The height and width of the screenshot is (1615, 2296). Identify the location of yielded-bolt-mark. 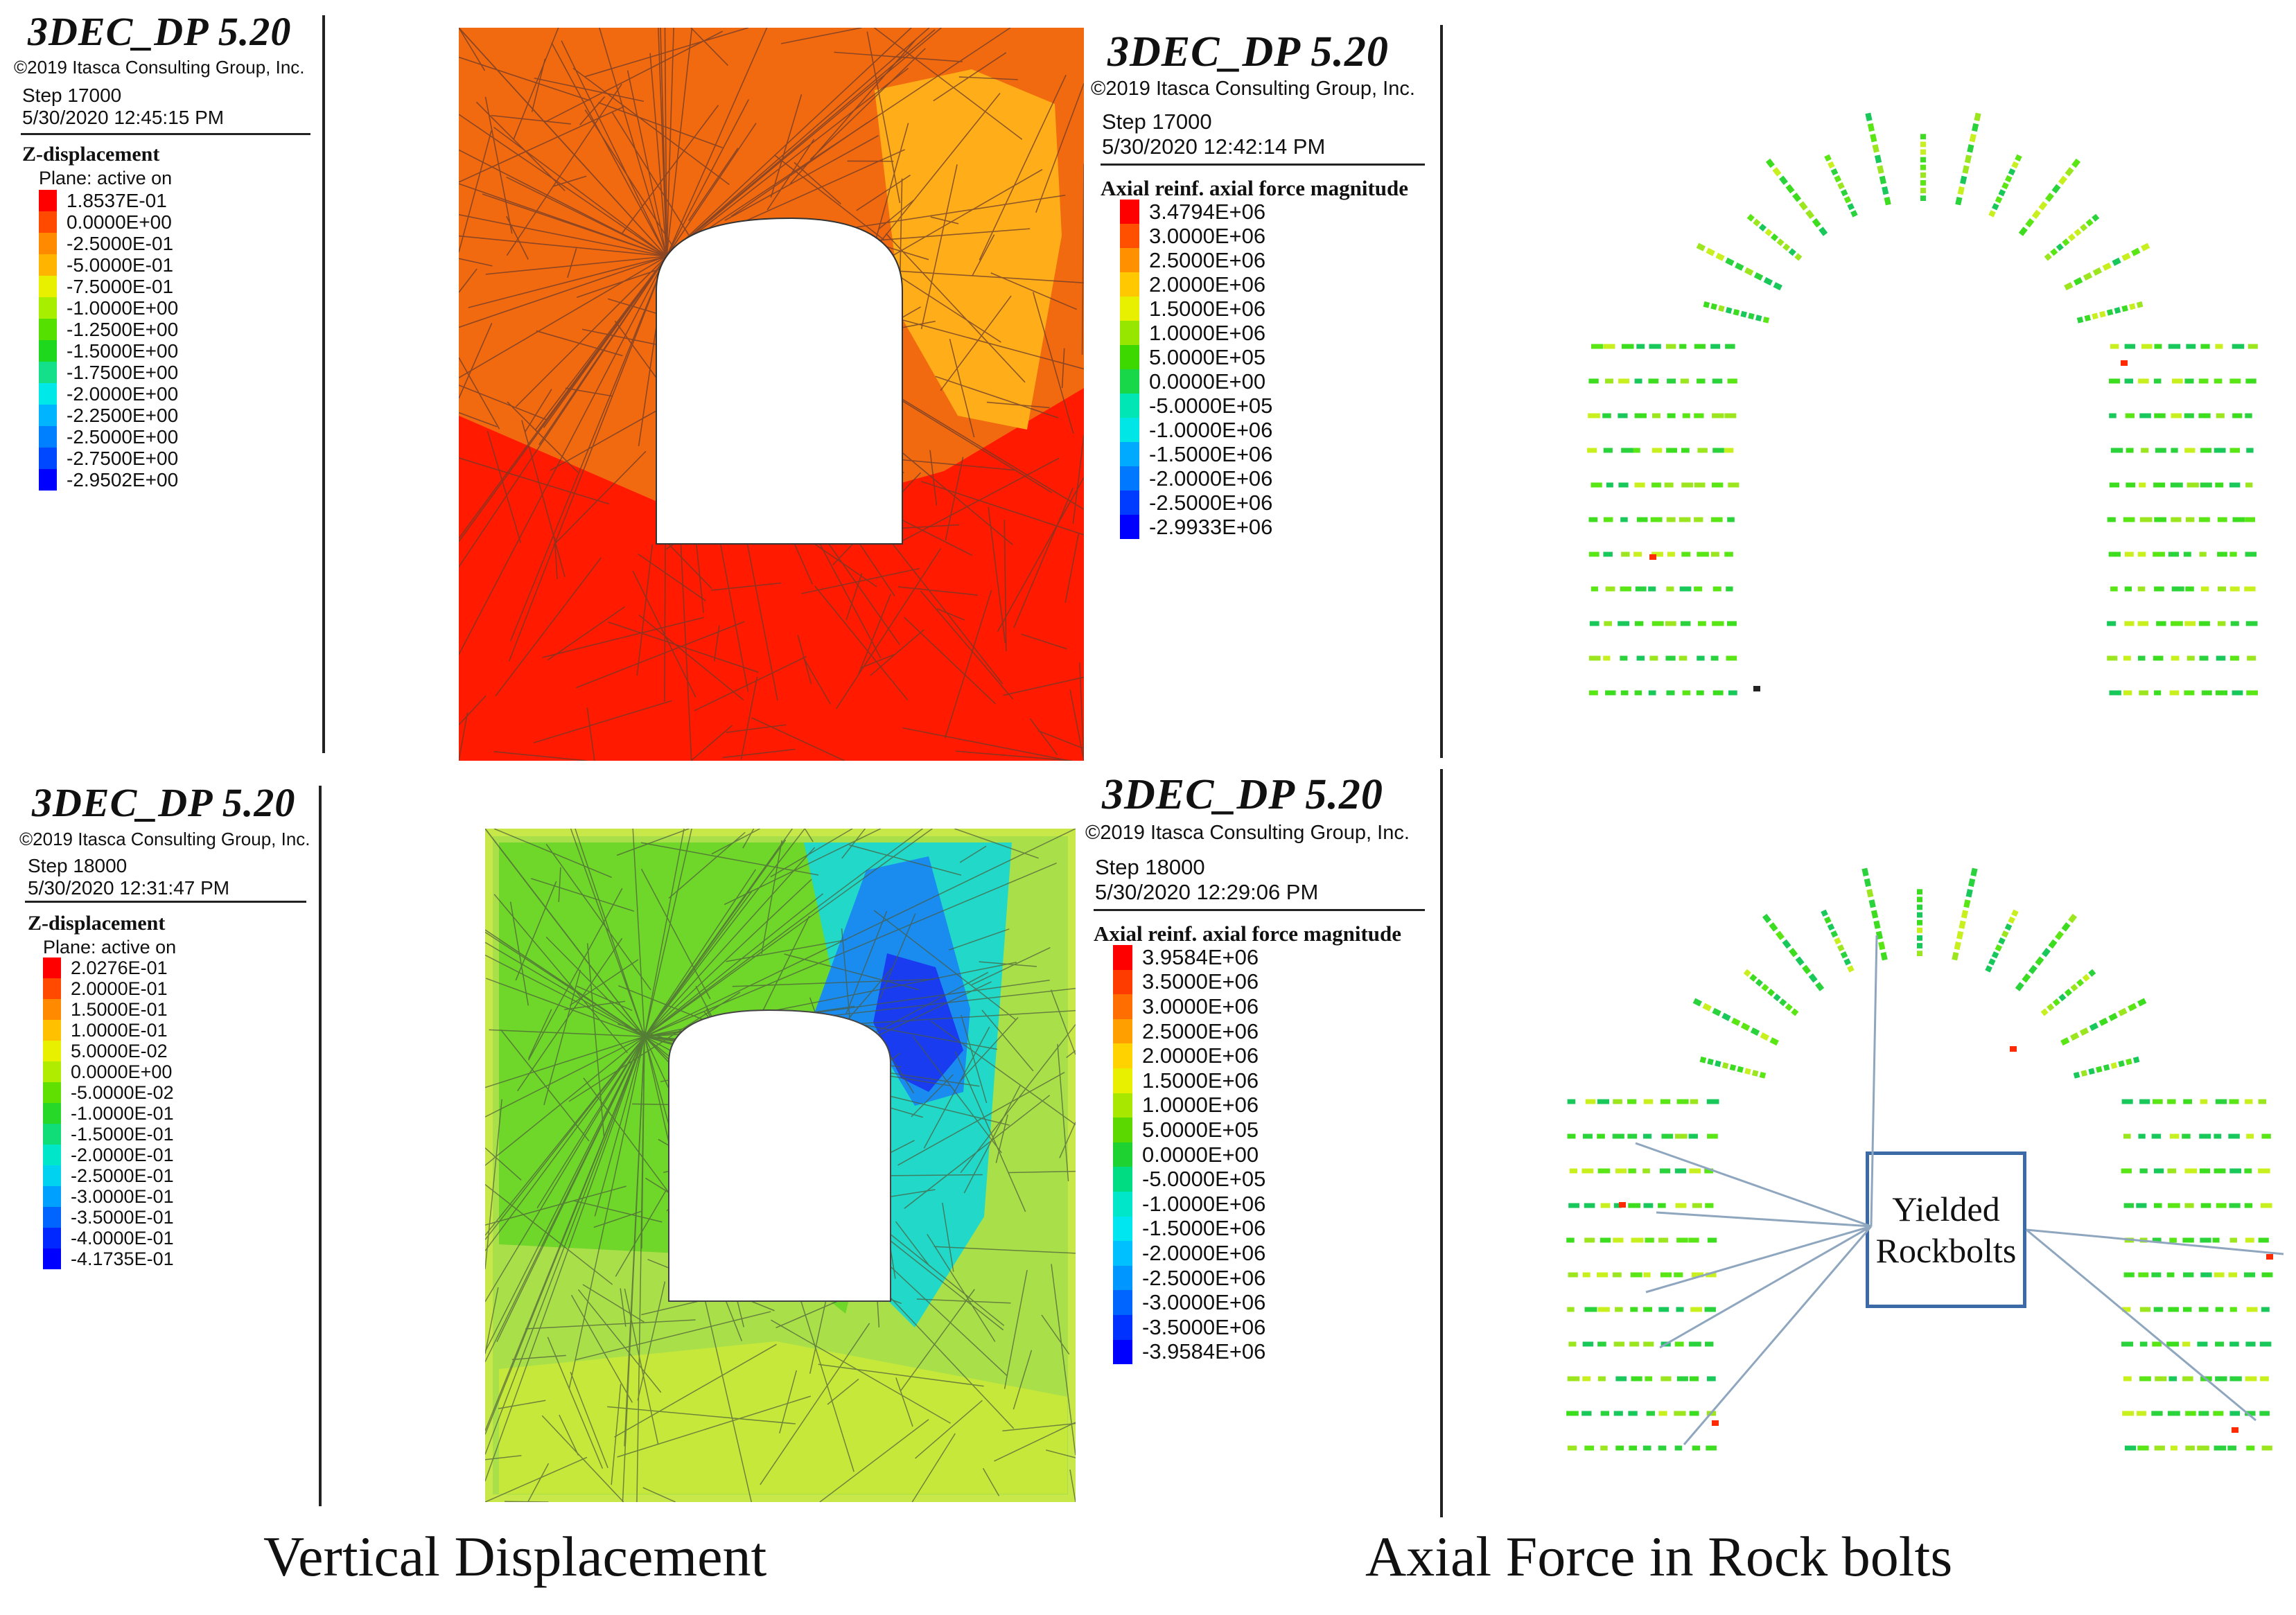
(2124, 363).